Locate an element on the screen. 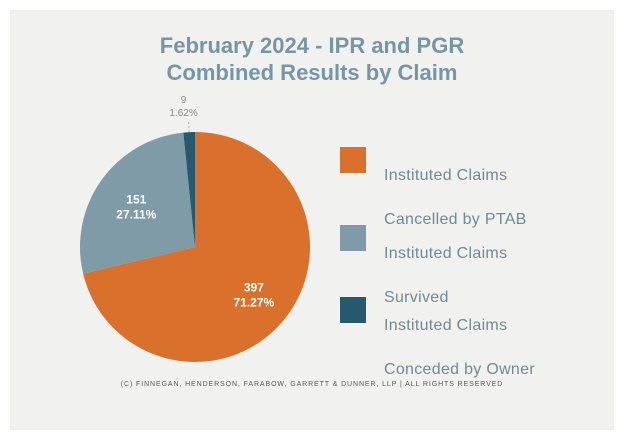  legend-swatch-conceded is located at coordinates (353, 310).